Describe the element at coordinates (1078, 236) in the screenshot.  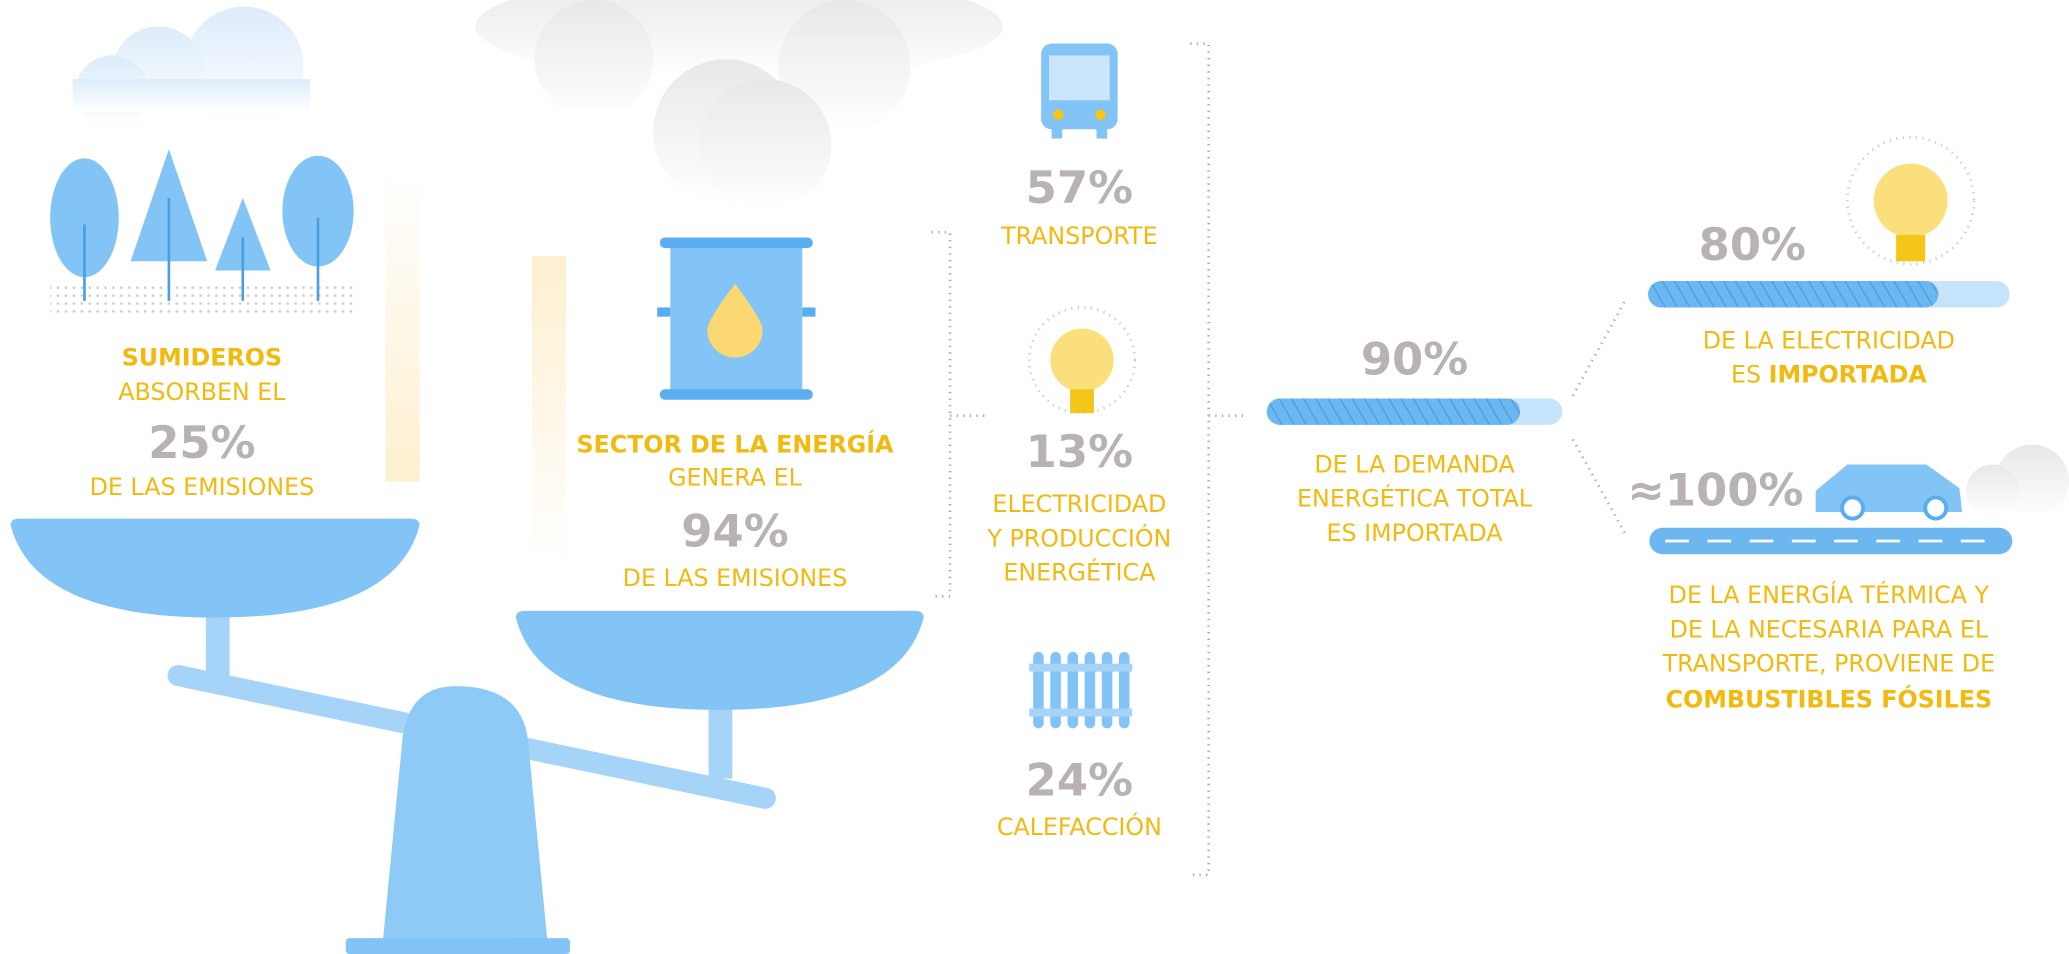
I see `label: TRANSPORTE` at that location.